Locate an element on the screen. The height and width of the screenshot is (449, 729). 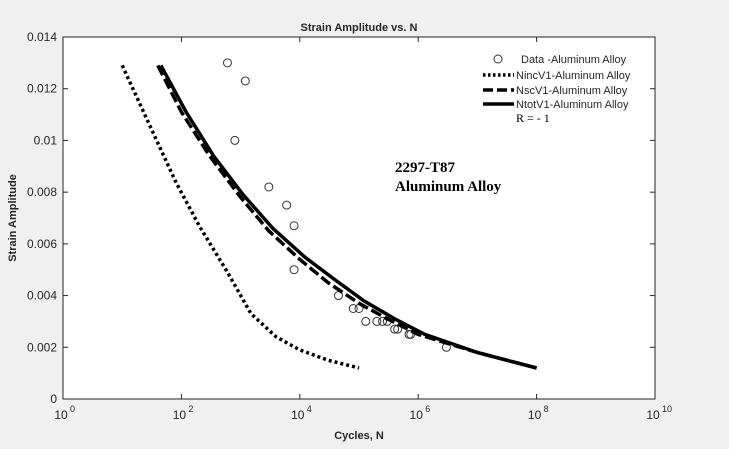
annotation-alloy-name: Aluminum Alloy is located at coordinates (448, 187).